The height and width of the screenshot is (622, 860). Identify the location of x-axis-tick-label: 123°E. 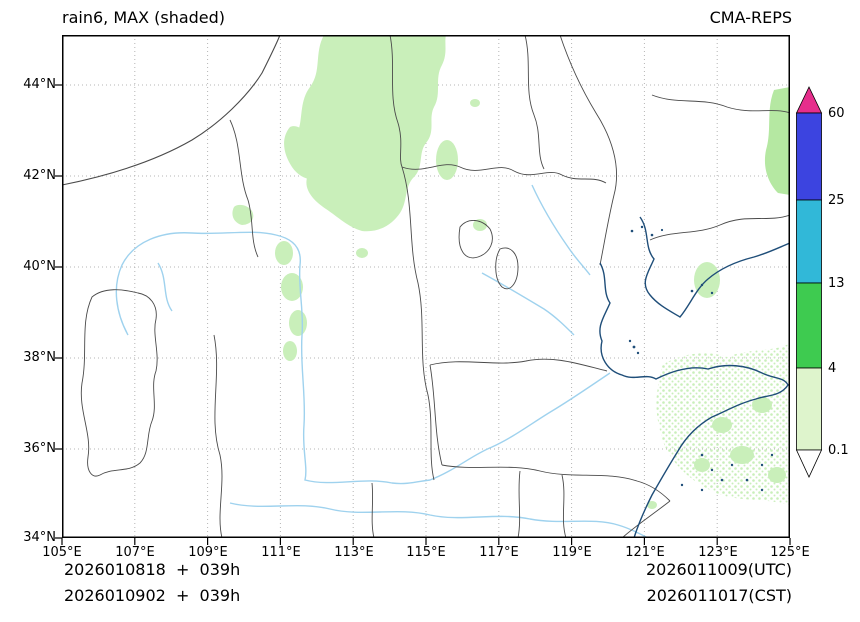
(718, 552).